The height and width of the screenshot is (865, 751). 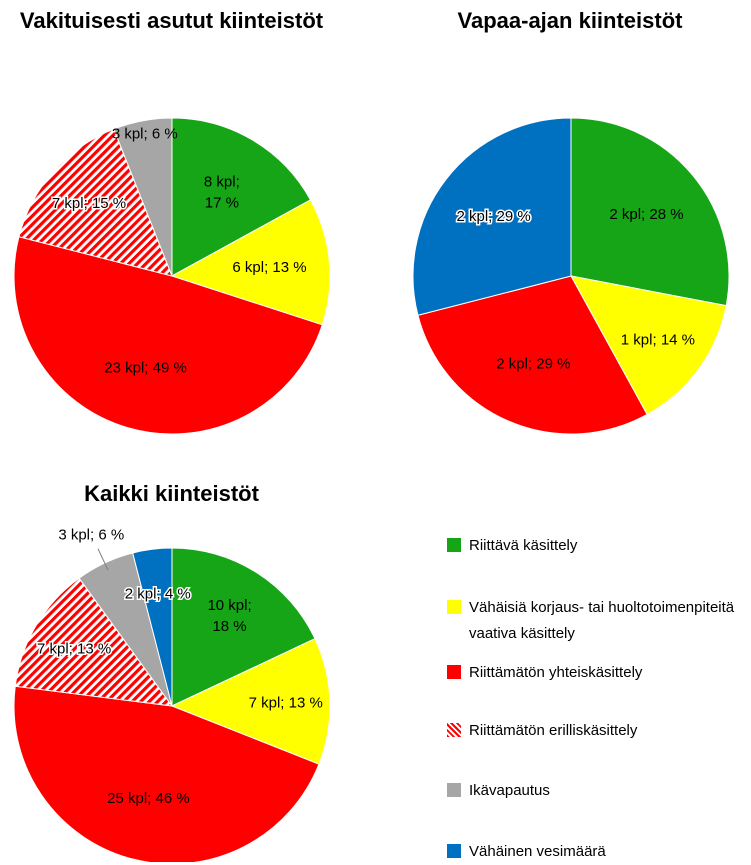 What do you see at coordinates (269, 267) in the screenshot?
I see `slice-label: 6 kpl; 13 %` at bounding box center [269, 267].